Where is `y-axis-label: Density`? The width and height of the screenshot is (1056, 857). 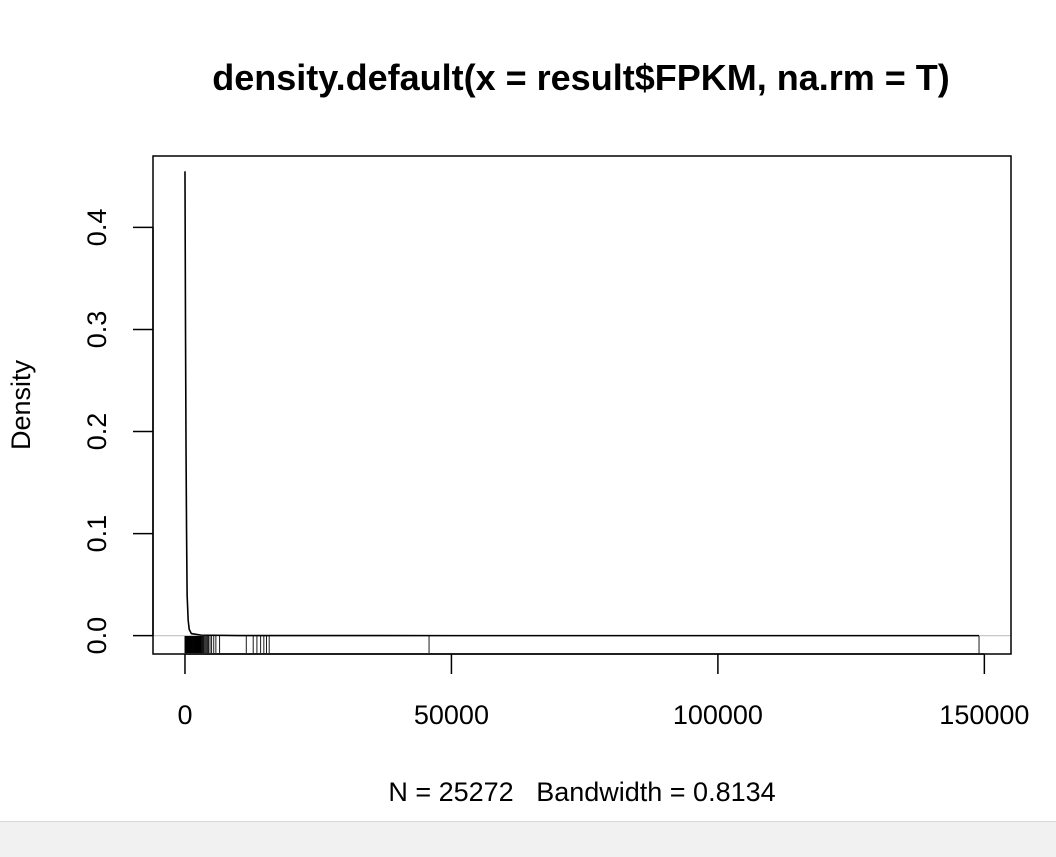 y-axis-label: Density is located at coordinates (21, 404).